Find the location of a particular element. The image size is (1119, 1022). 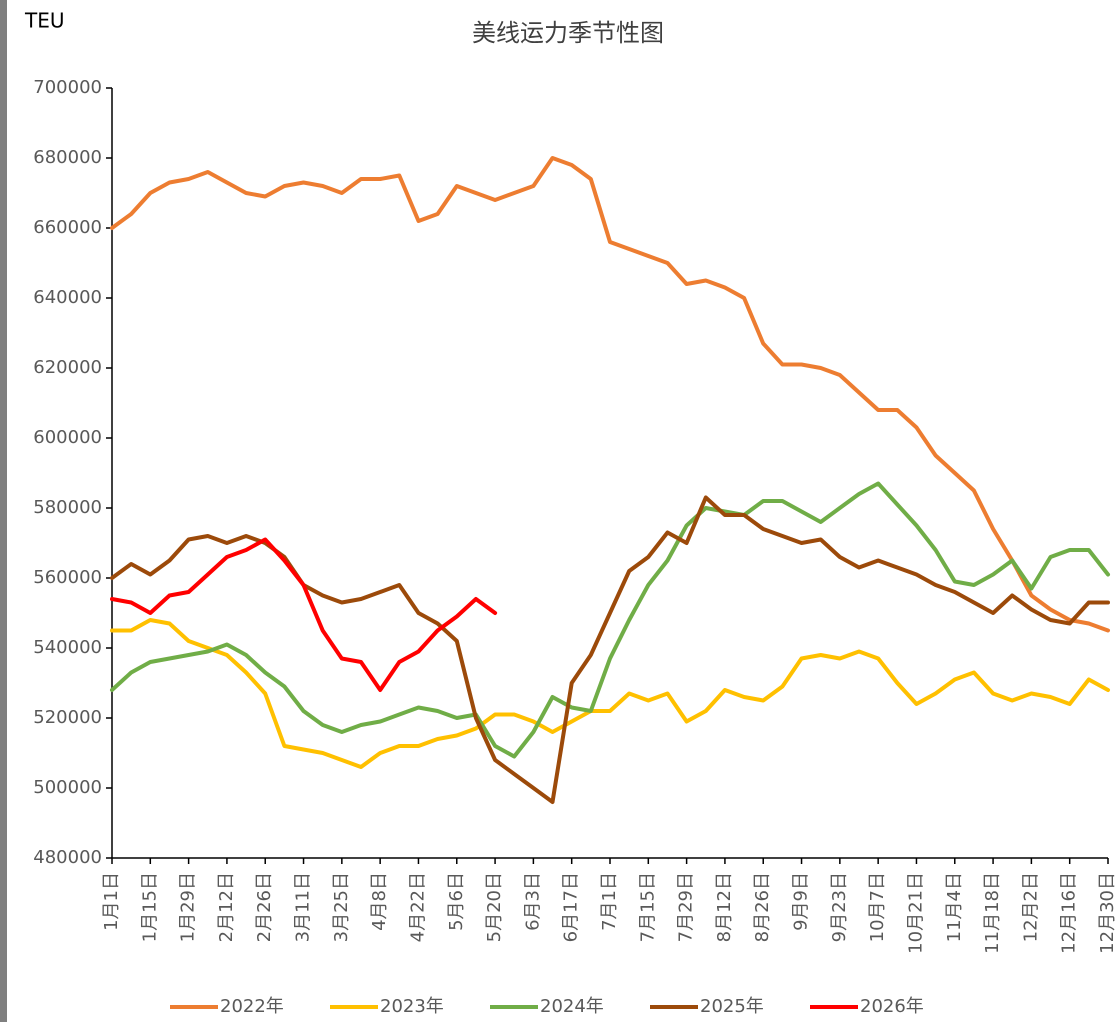

x-tick-label: 10月7日 is located at coordinates (877, 907).